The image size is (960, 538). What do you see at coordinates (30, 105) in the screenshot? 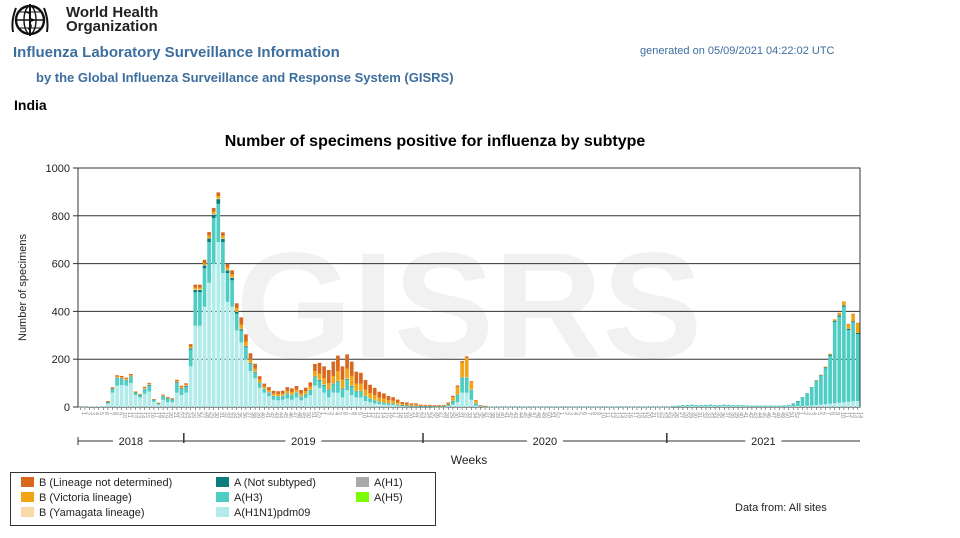
I see `country-label: India` at bounding box center [30, 105].